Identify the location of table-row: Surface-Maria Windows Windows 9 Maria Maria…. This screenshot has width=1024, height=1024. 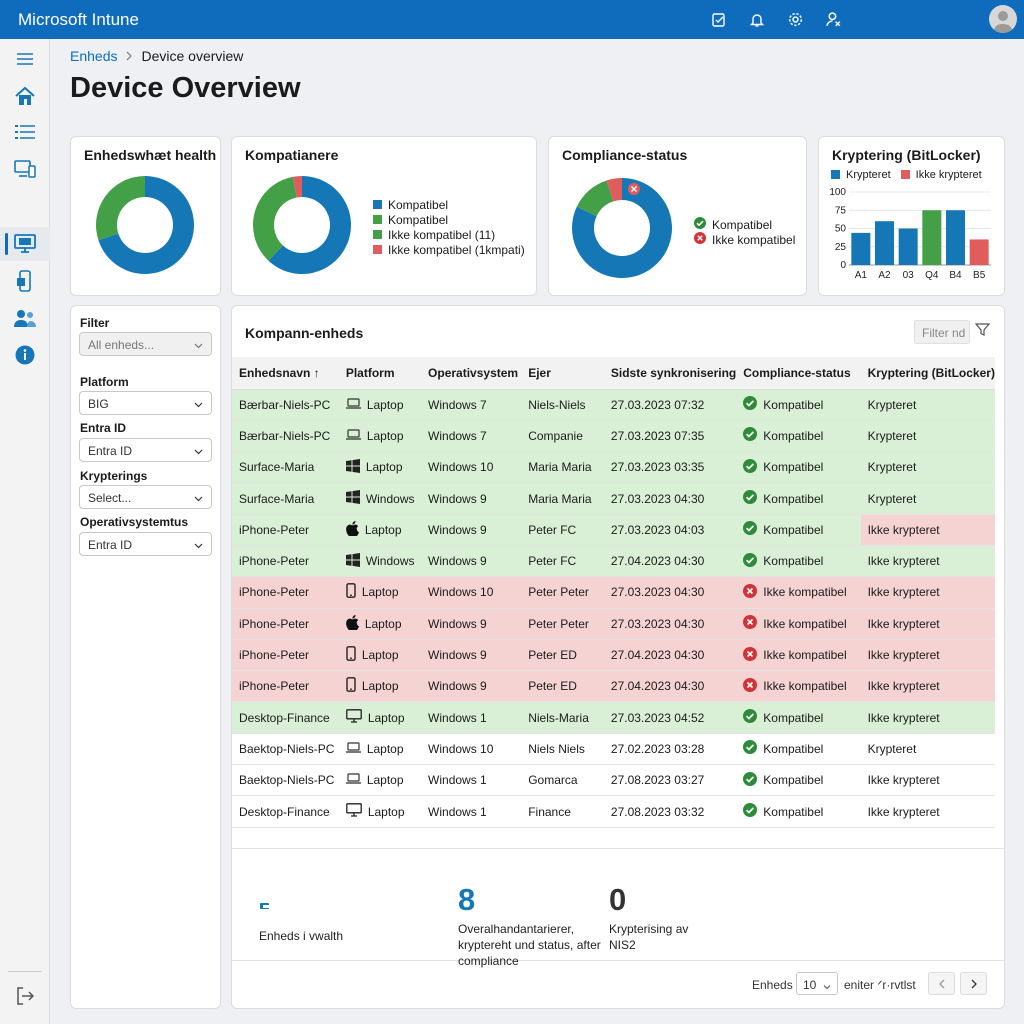
(613, 498).